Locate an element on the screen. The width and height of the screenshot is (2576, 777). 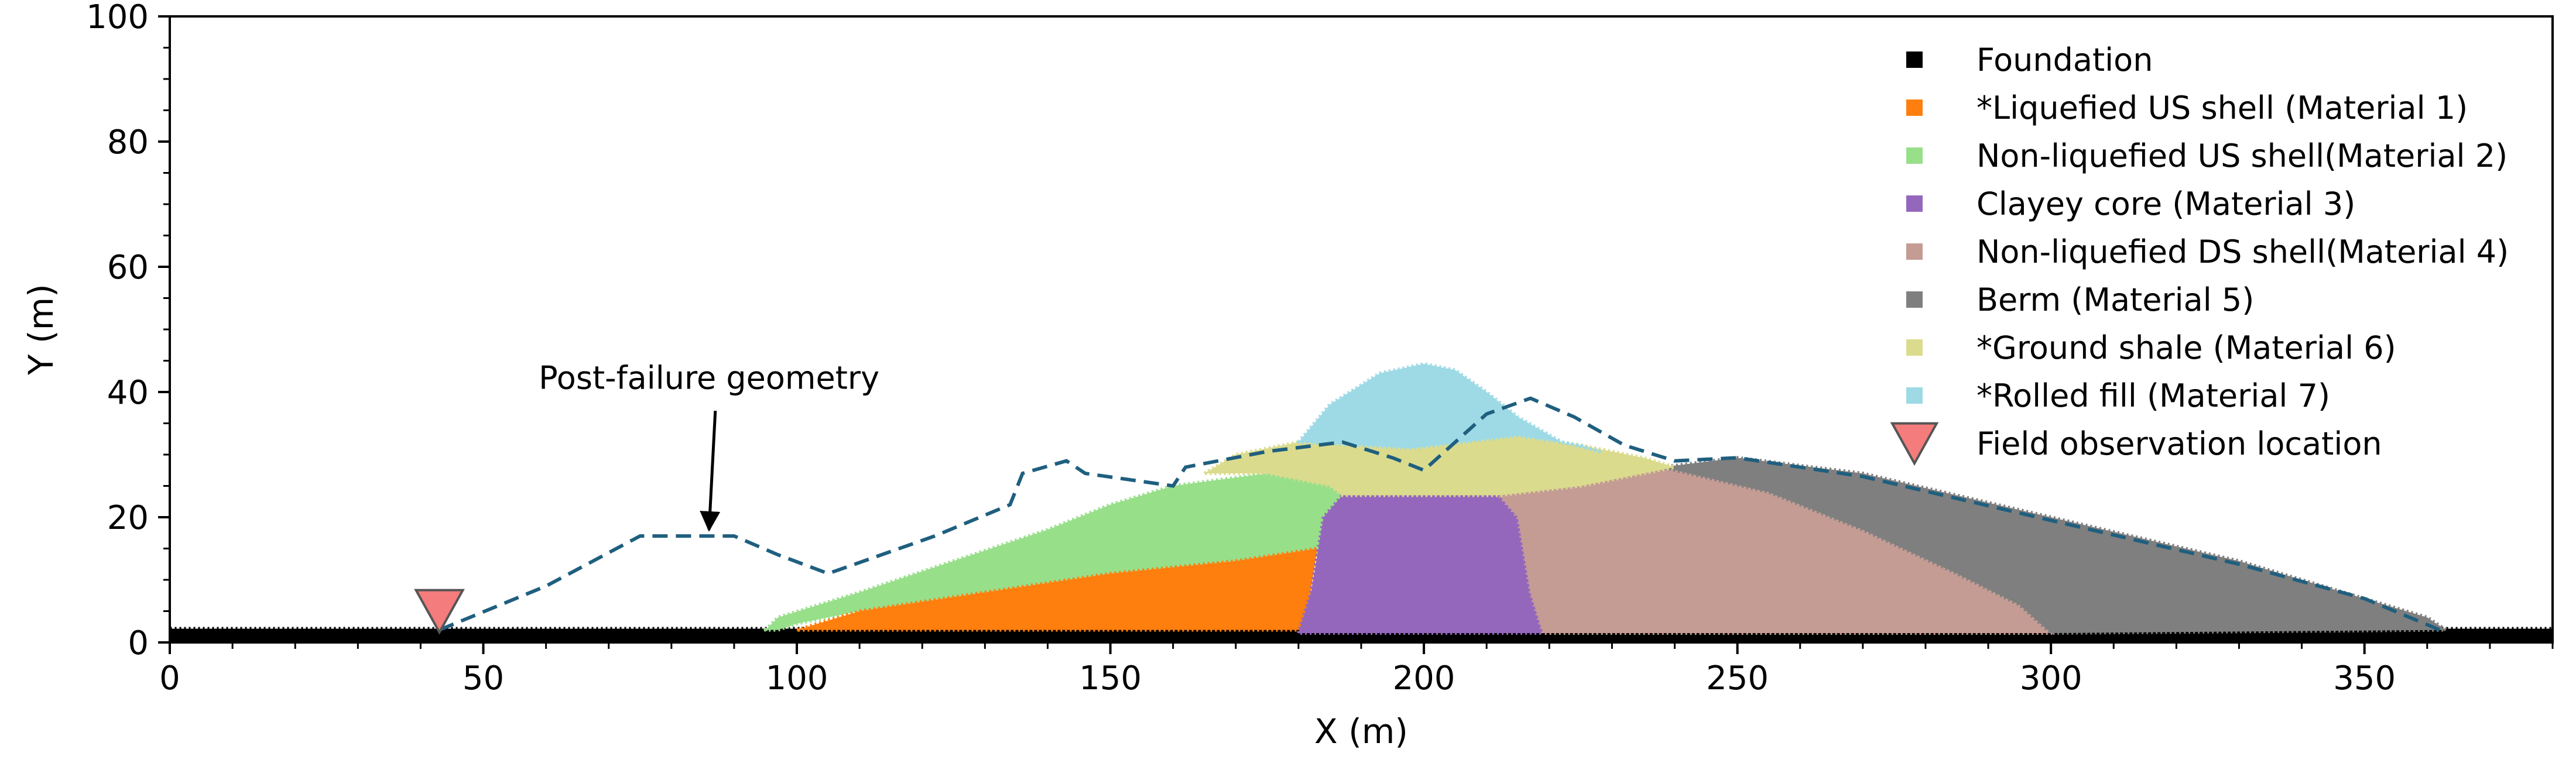
legend-label: Non-liquefied US shell(Material 2) is located at coordinates (2242, 155).